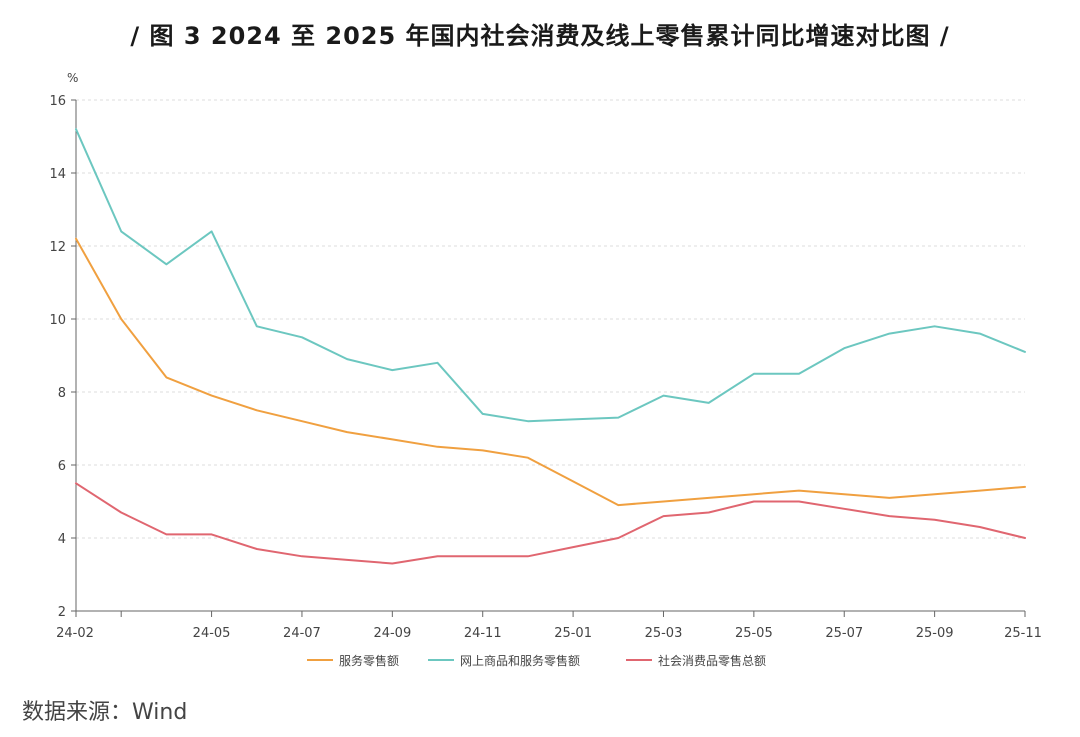 The image size is (1080, 737). I want to click on x-tick-label: 25-11, so click(1023, 633).